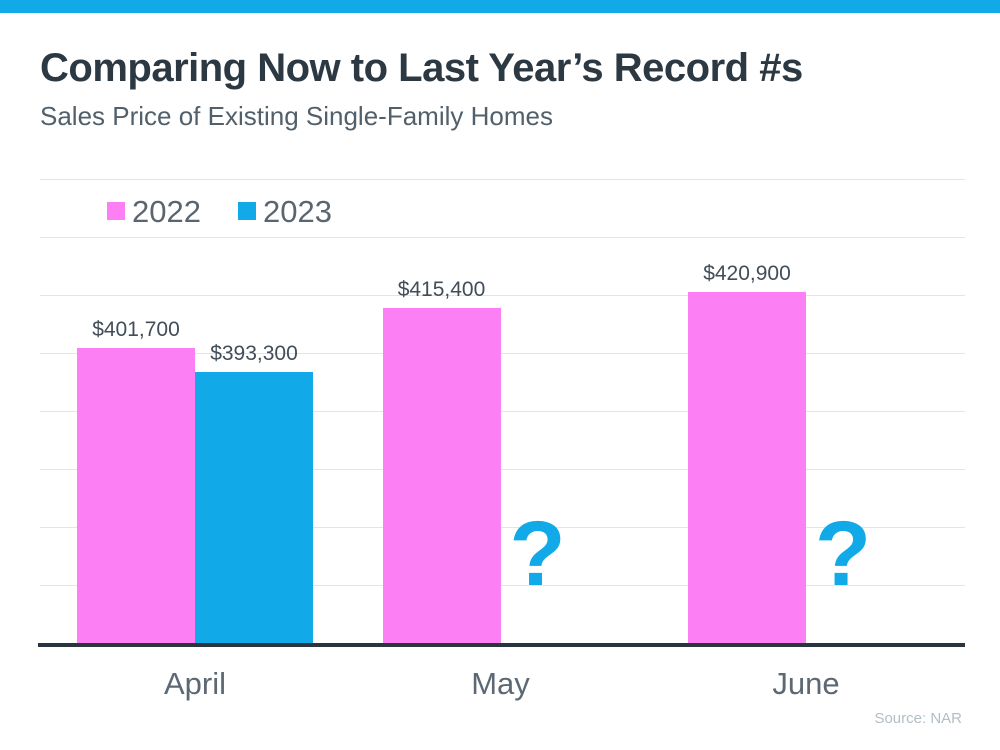 This screenshot has width=1000, height=750. Describe the element at coordinates (136, 330) in the screenshot. I see `bar-value-label-2022-april: $401,700` at that location.